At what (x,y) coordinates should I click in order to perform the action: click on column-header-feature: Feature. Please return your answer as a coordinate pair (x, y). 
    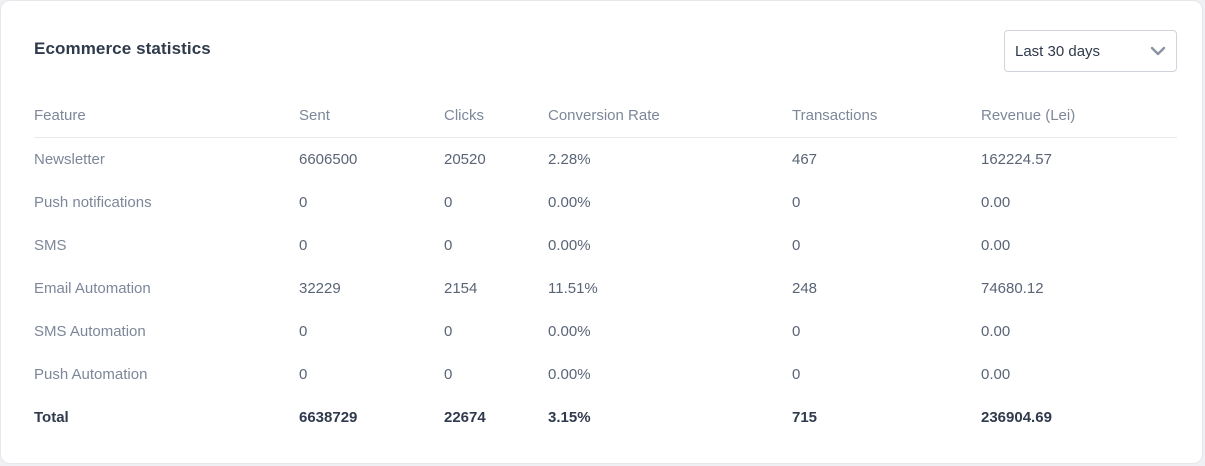
    Looking at the image, I should click on (166, 116).